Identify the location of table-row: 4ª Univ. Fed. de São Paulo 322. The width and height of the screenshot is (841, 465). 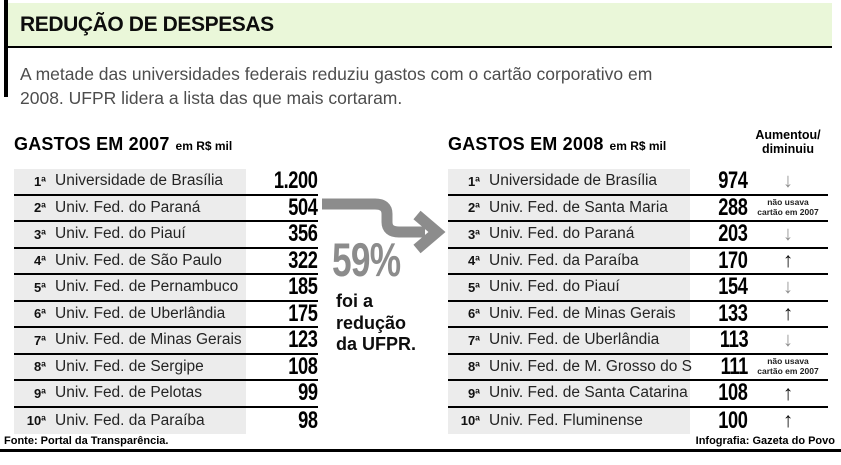
(166, 261).